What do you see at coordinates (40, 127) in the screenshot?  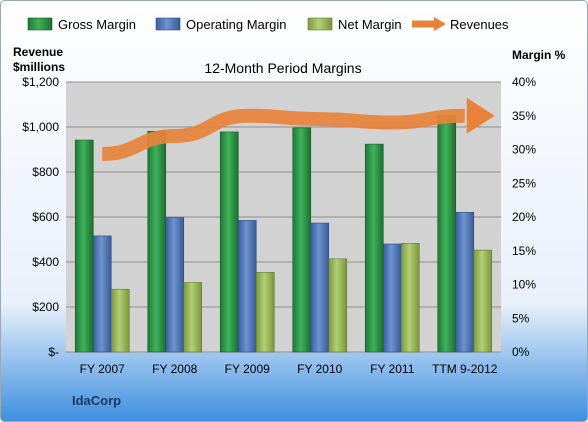 I see `left-tick-label: $1,000` at bounding box center [40, 127].